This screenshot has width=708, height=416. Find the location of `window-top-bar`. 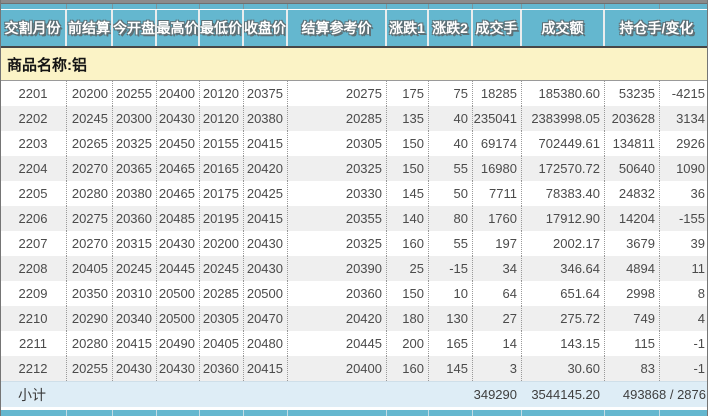

window-top-bar is located at coordinates (354, 2).